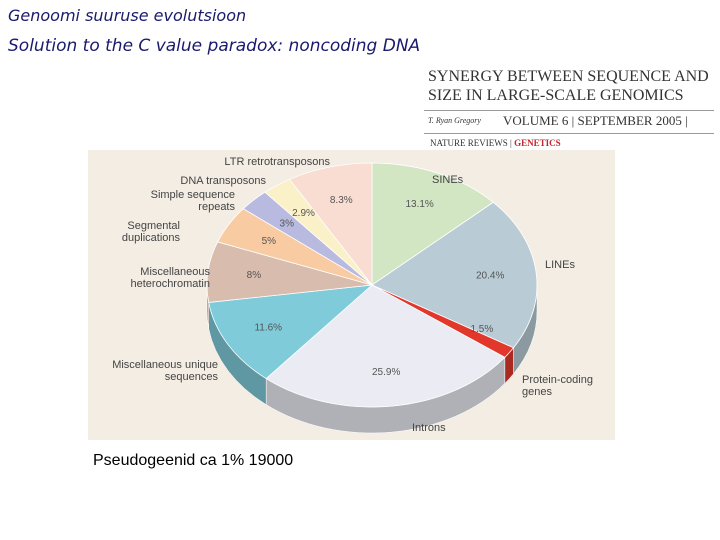 The width and height of the screenshot is (720, 540). Describe the element at coordinates (429, 428) in the screenshot. I see `category-label: Introns` at that location.